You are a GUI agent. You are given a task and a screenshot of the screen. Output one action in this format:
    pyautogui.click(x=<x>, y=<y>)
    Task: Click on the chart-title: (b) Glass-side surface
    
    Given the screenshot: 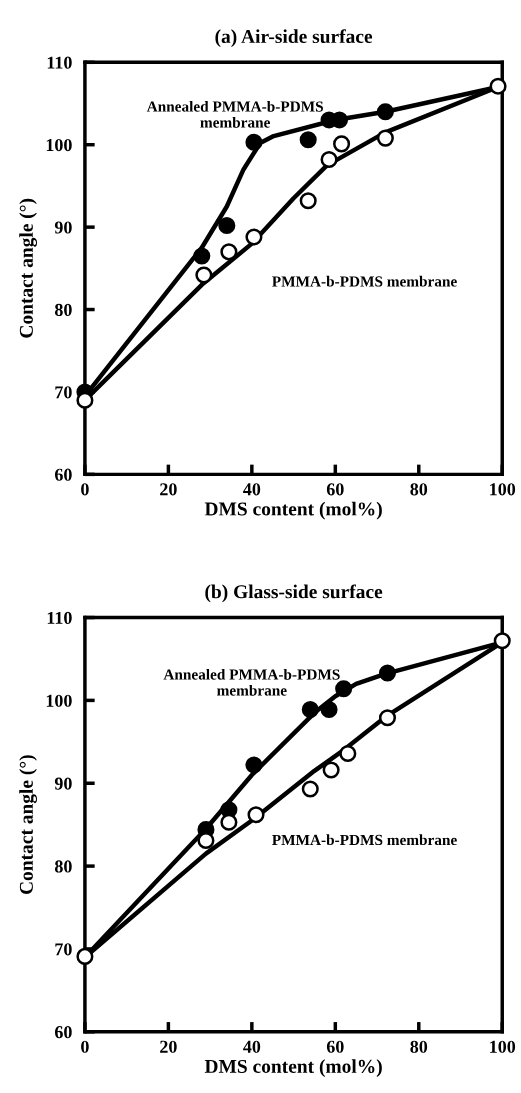 What is the action you would take?
    pyautogui.click(x=294, y=593)
    